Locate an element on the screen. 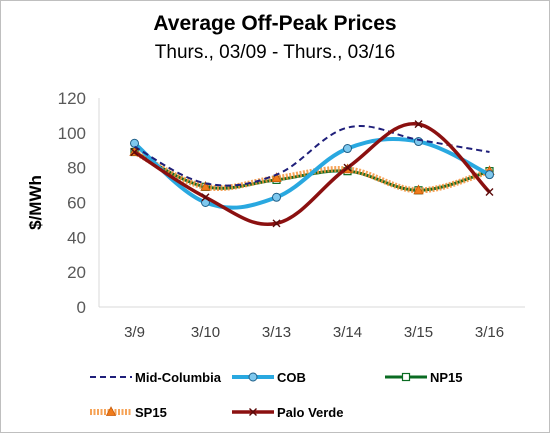  x-tick-label: 3/10 is located at coordinates (205, 332).